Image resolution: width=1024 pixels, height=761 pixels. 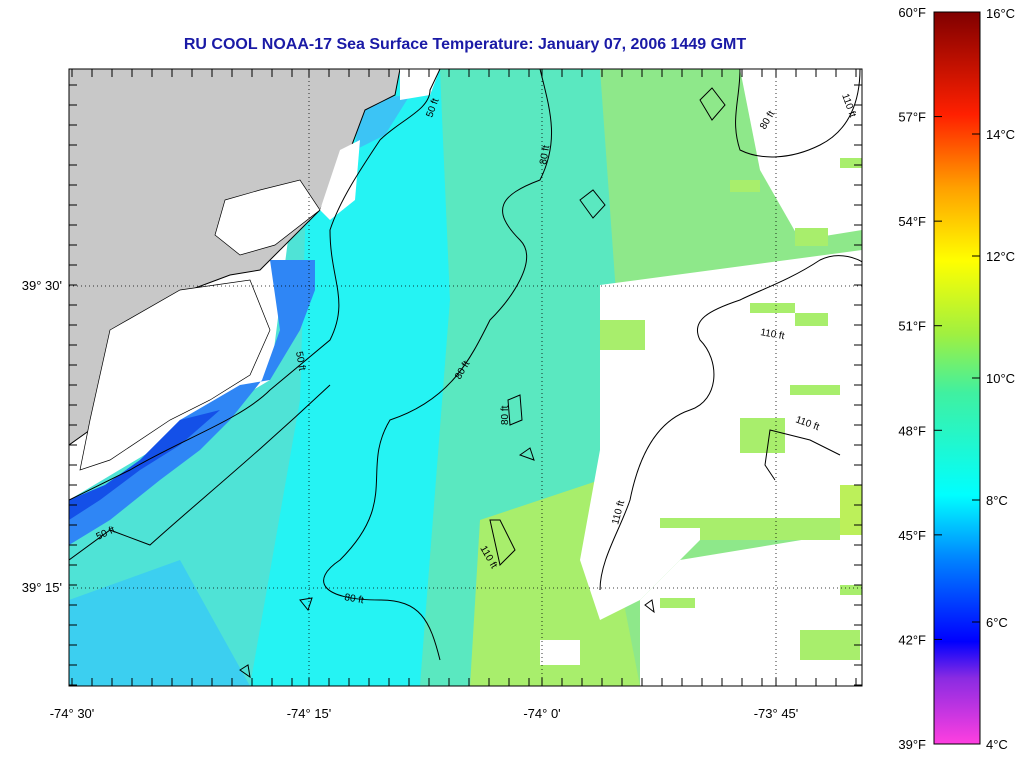 What do you see at coordinates (309, 713) in the screenshot?
I see `lon-label: -74° 15'` at bounding box center [309, 713].